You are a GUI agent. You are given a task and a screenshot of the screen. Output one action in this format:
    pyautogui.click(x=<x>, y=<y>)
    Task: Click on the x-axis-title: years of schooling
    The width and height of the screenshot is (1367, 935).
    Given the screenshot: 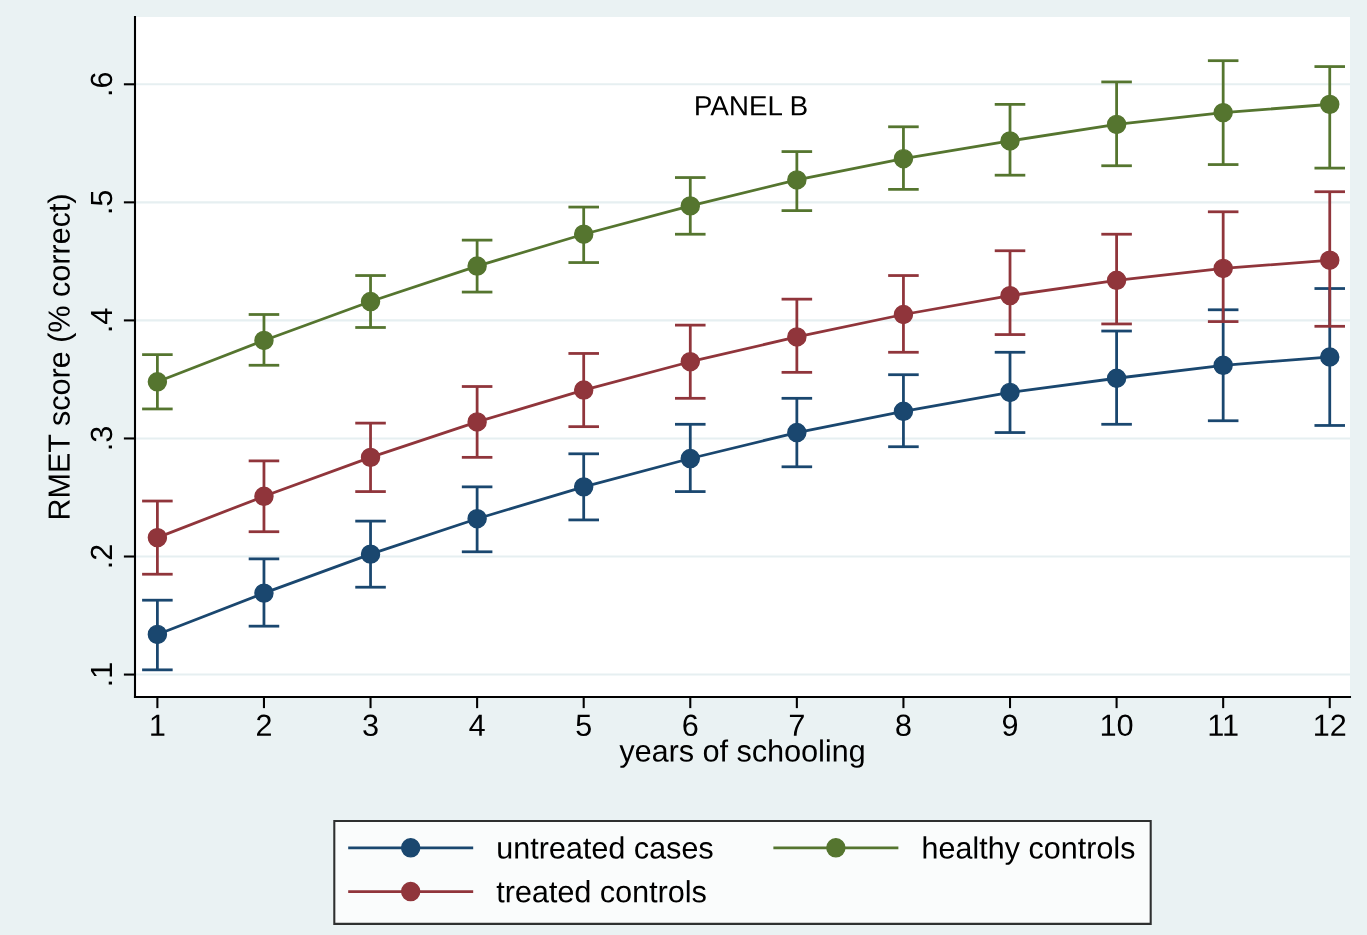 What is the action you would take?
    pyautogui.click(x=741, y=753)
    